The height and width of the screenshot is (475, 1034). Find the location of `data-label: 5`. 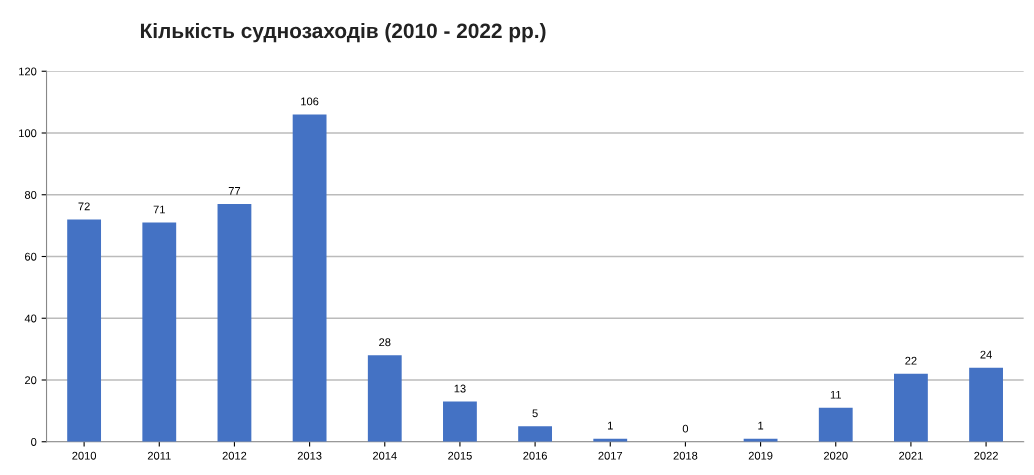

data-label: 5 is located at coordinates (535, 413).